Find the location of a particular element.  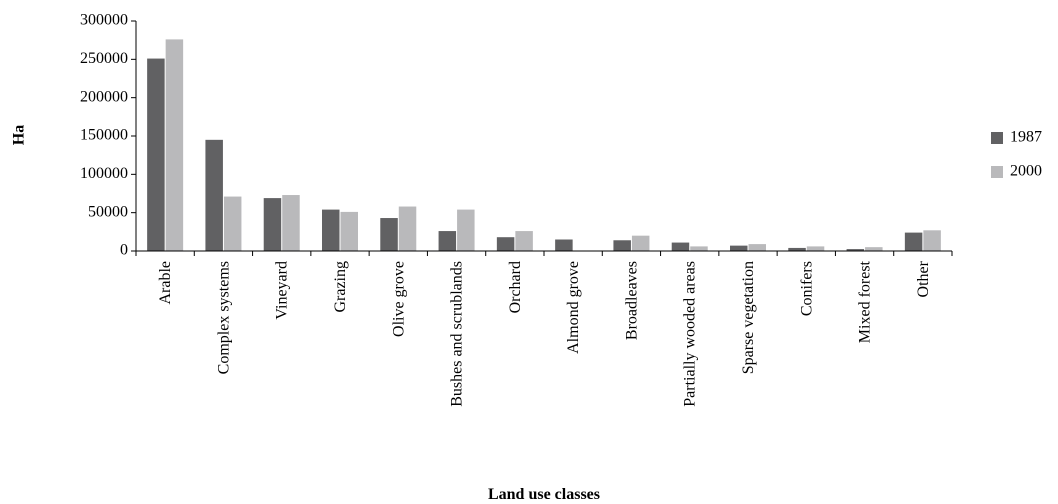

bar-2000-vineyard is located at coordinates (291, 223).